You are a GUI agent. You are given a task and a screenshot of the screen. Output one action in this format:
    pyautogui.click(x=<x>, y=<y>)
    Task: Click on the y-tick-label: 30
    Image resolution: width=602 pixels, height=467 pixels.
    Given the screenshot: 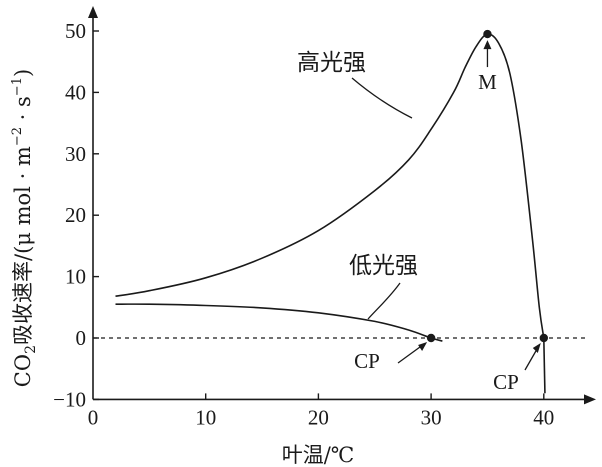 What is the action you would take?
    pyautogui.click(x=75, y=154)
    